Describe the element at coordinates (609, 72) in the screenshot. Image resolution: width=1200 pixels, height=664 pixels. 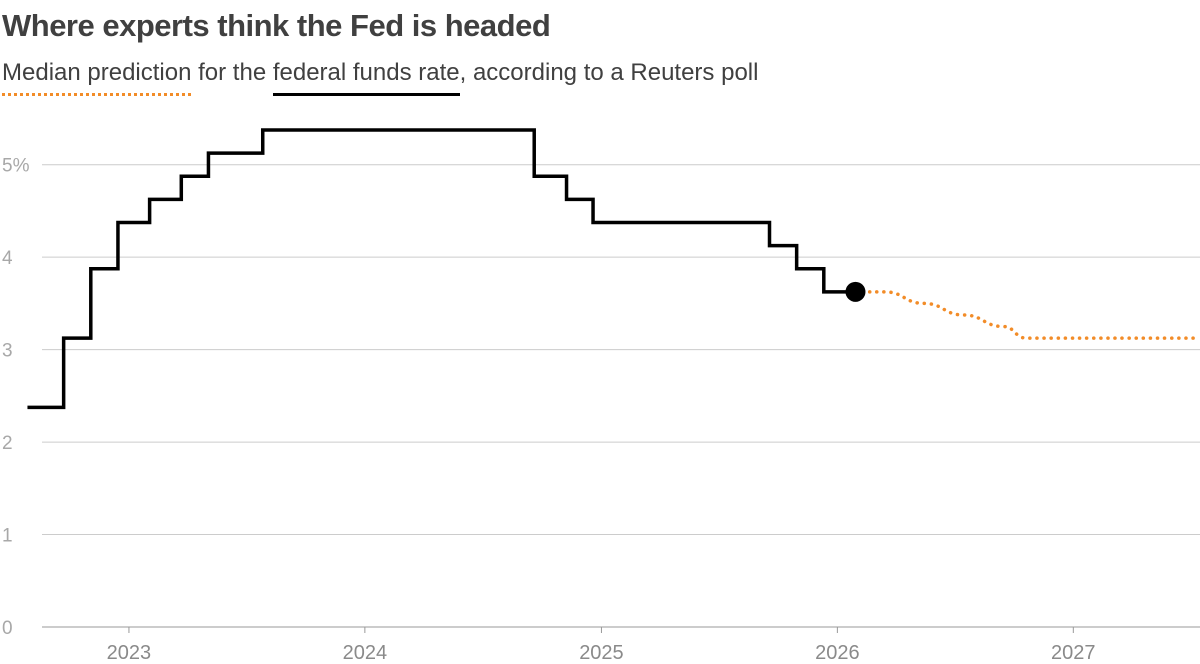
I see `subtitle-text-end: , according to a Reuters poll` at that location.